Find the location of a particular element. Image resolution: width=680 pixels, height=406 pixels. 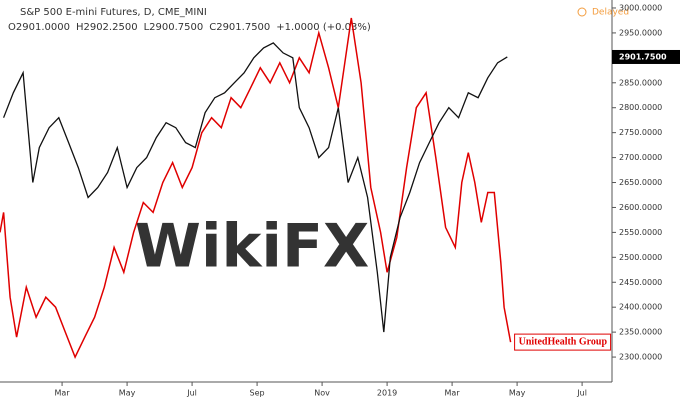

y-tick-label: 2750.0000 is located at coordinates (640, 132).